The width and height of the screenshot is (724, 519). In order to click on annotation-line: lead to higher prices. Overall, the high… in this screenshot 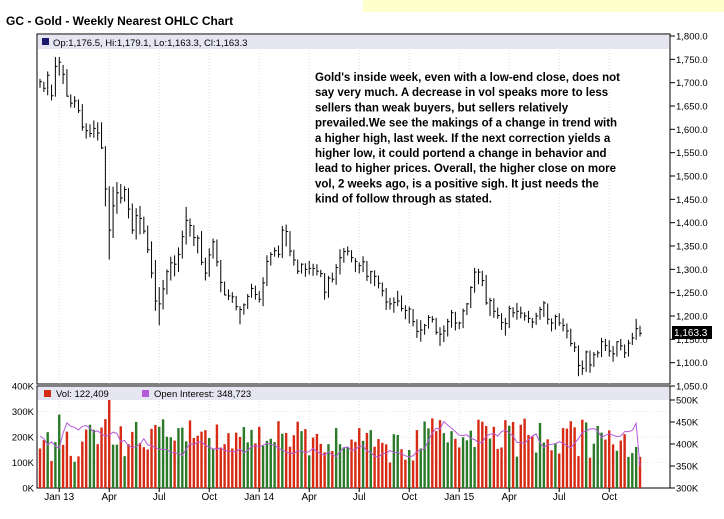, I will do `click(465, 169)`.